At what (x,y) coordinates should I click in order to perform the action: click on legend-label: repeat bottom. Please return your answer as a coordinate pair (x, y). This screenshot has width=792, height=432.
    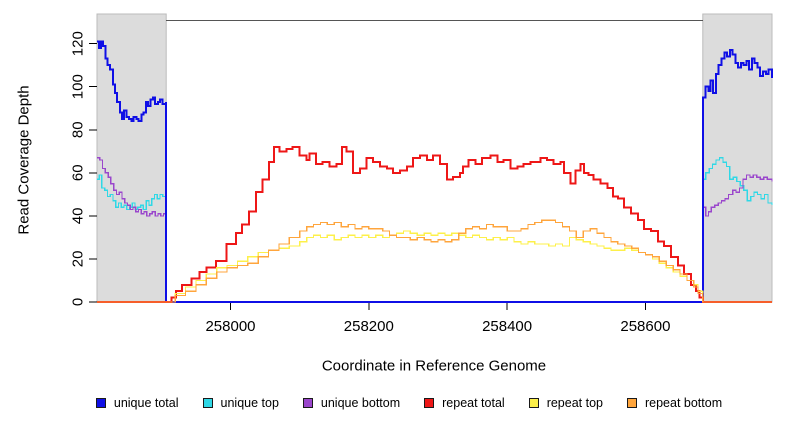
    Looking at the image, I should click on (683, 403).